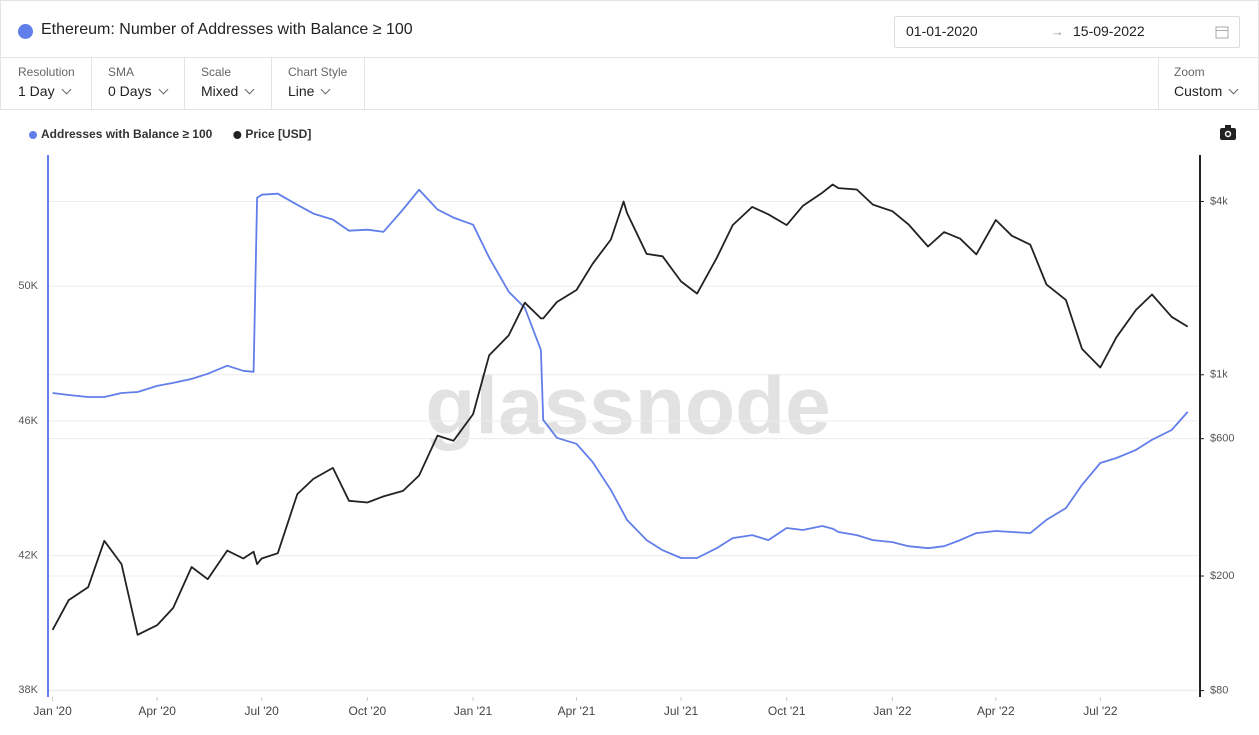 This screenshot has width=1259, height=735. What do you see at coordinates (25, 31) in the screenshot?
I see `eth-icon` at bounding box center [25, 31].